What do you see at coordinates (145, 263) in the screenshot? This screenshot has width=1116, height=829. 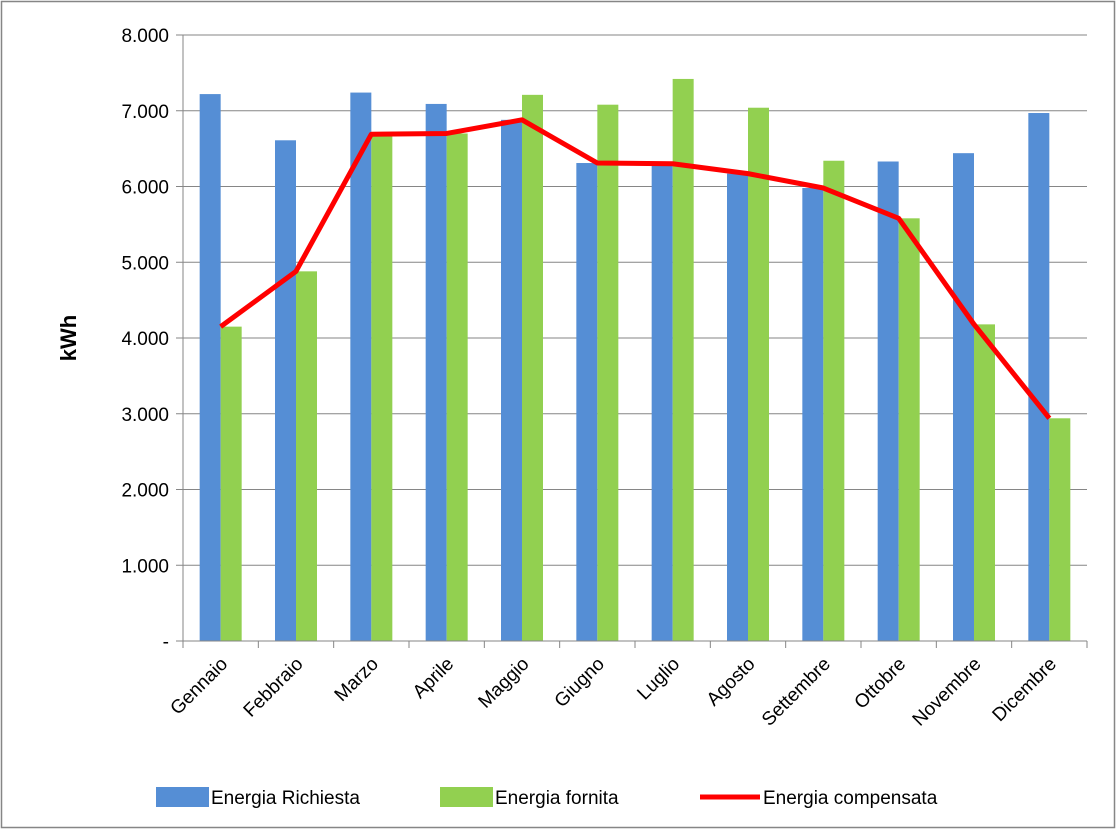 I see `y-tick-label: 5.000` at bounding box center [145, 263].